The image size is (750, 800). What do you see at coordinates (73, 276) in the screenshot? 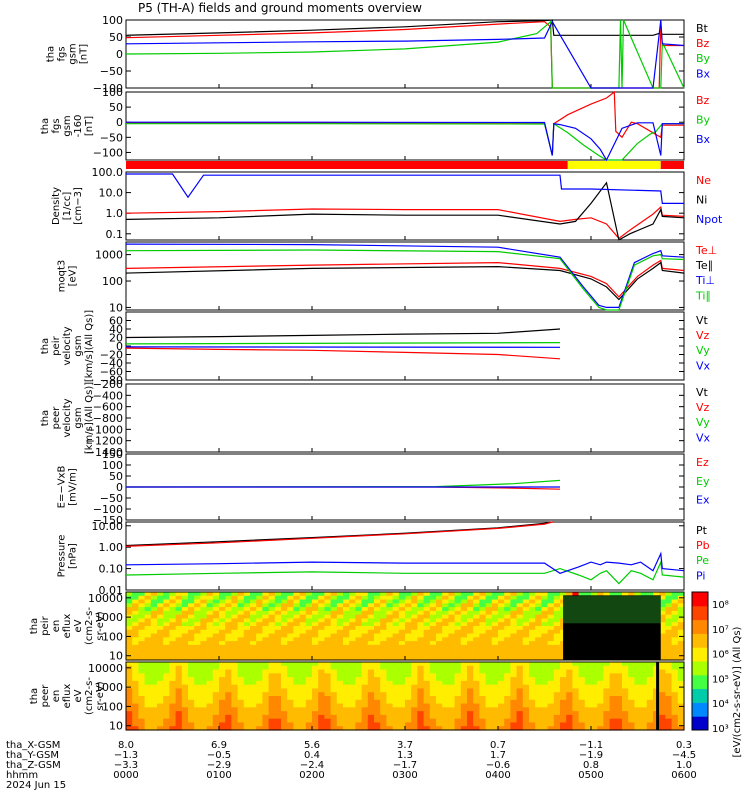
I see `y-axis-label: [eV]` at bounding box center [73, 276].